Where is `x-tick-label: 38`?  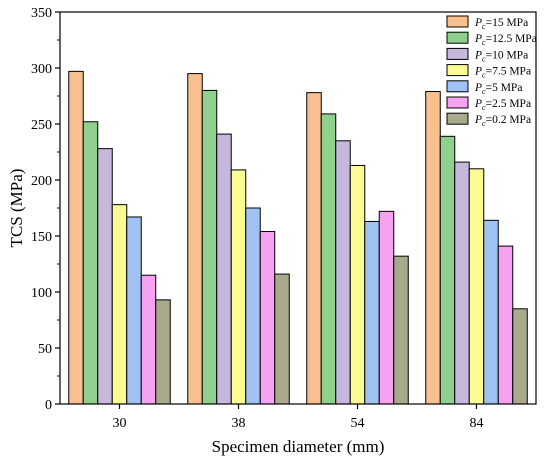 x-tick-label: 38 is located at coordinates (239, 423).